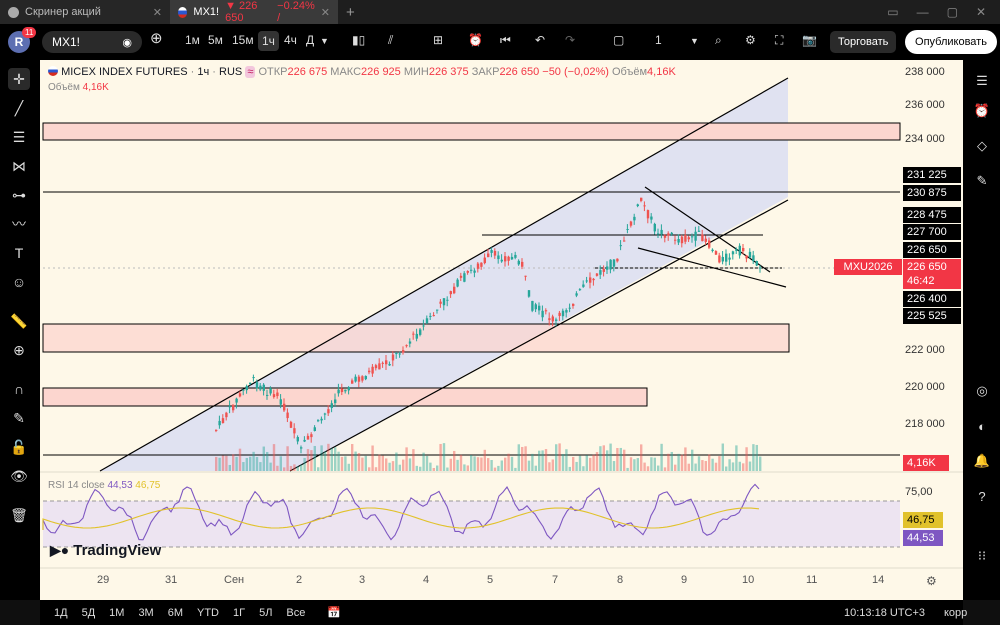 Image resolution: width=1000 pixels, height=625 pixels. Describe the element at coordinates (85, 12) in the screenshot. I see `tab-screener: Скринер акций ✕` at that location.